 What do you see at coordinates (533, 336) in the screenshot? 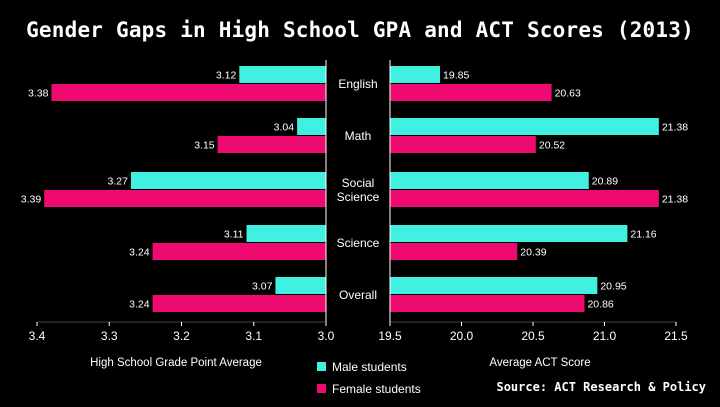
I see `act-tick-label-2: 20.5` at bounding box center [533, 336].